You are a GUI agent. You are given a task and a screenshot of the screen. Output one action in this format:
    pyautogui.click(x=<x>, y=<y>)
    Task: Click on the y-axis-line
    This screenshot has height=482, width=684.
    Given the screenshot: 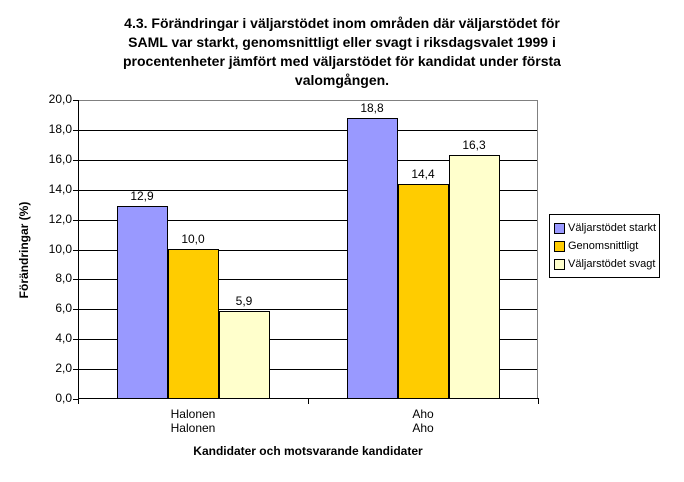 What is the action you would take?
    pyautogui.click(x=78, y=250)
    